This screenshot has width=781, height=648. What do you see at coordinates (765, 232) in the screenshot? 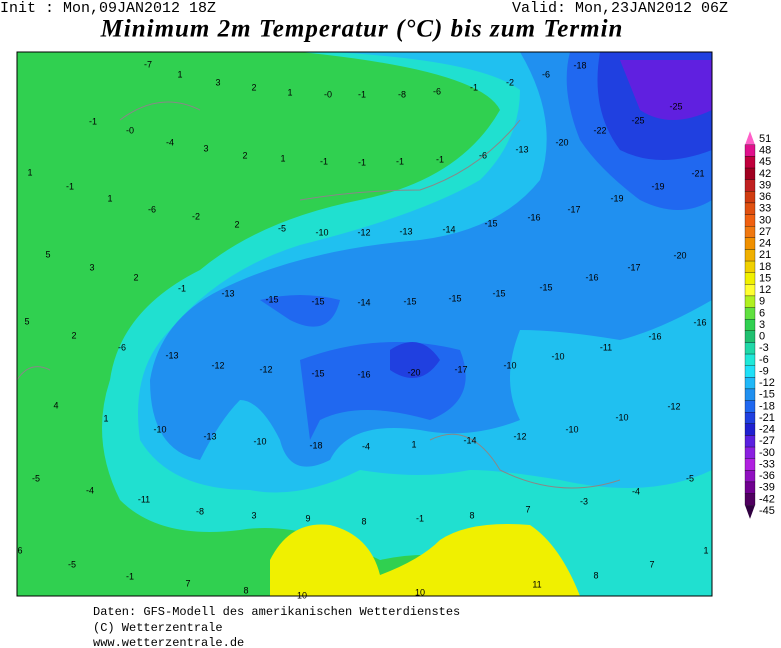
I see `colorbar-tick-label: 27` at bounding box center [765, 232].